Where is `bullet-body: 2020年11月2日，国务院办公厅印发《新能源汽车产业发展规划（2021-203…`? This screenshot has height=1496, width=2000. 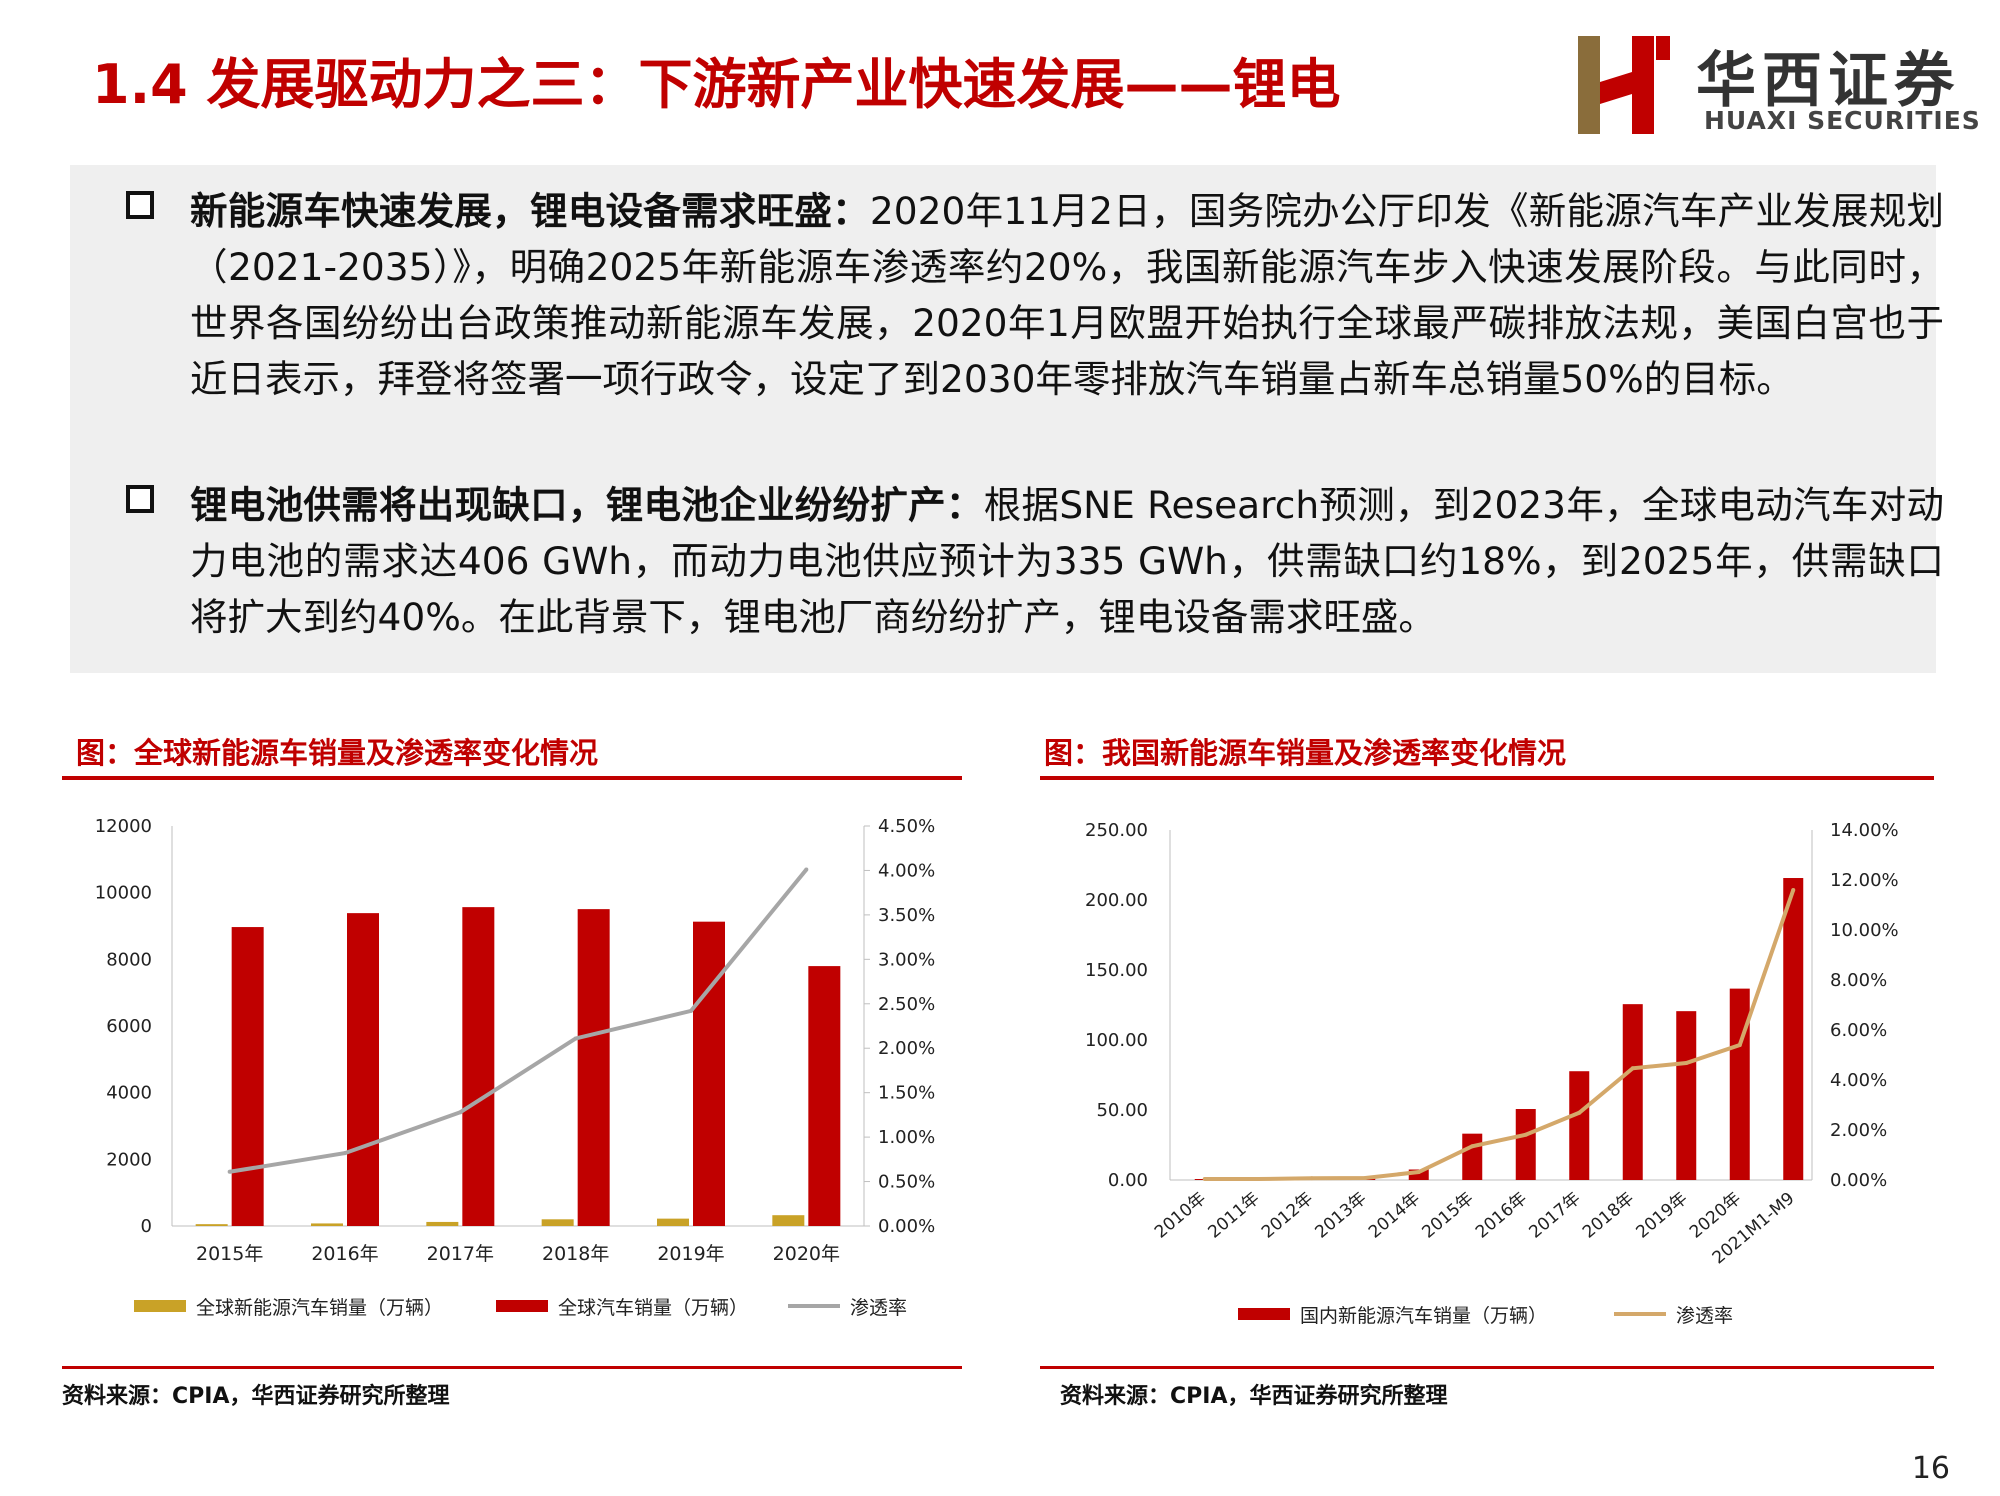
bullet-body: 2020年11月2日，国务院办公厅印发《新能源汽车产业发展规划（2021-203… is located at coordinates (1067, 295).